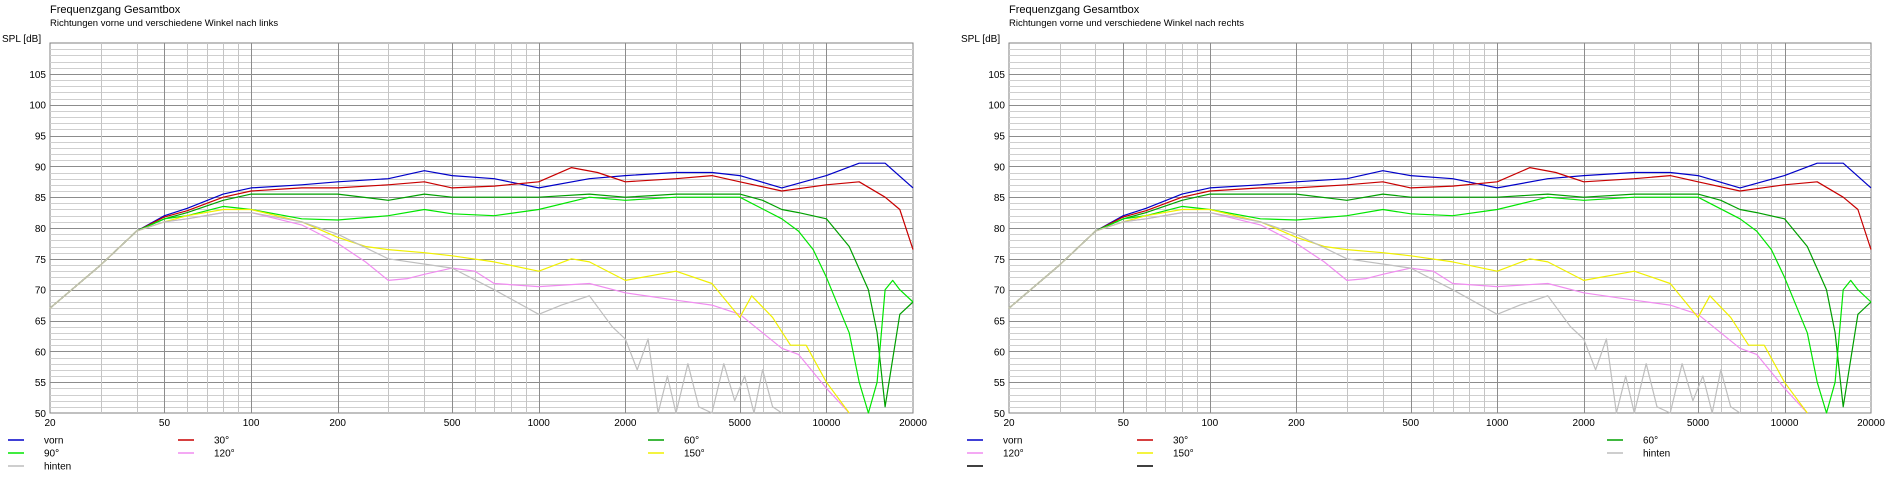  What do you see at coordinates (51, 454) in the screenshot?
I see `legend-label: 90°` at bounding box center [51, 454].